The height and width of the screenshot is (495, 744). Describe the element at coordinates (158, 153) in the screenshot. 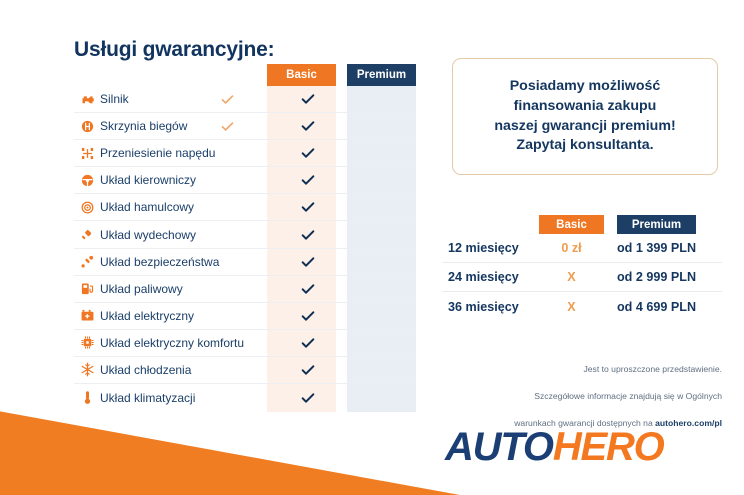

I see `service-label: Przeniesienie napędu` at that location.